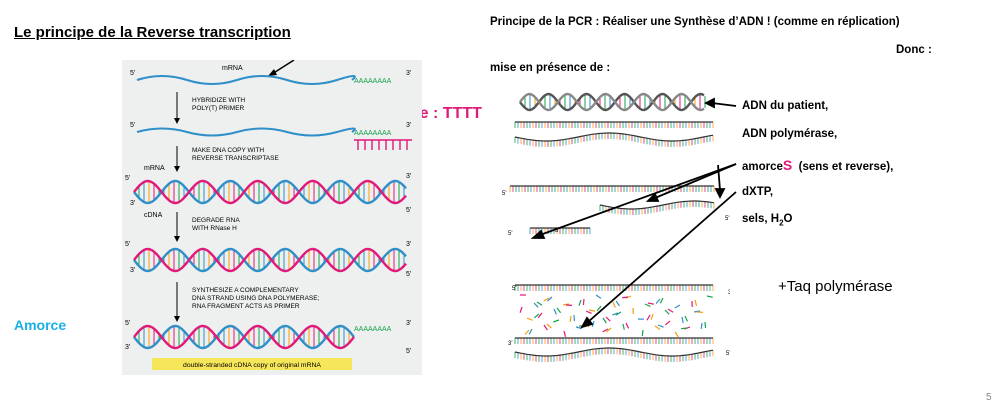 This screenshot has width=1000, height=408. What do you see at coordinates (245, 290) in the screenshot?
I see `step4-line1: SYNTHESIZE A COMPLEMENTARY` at bounding box center [245, 290].